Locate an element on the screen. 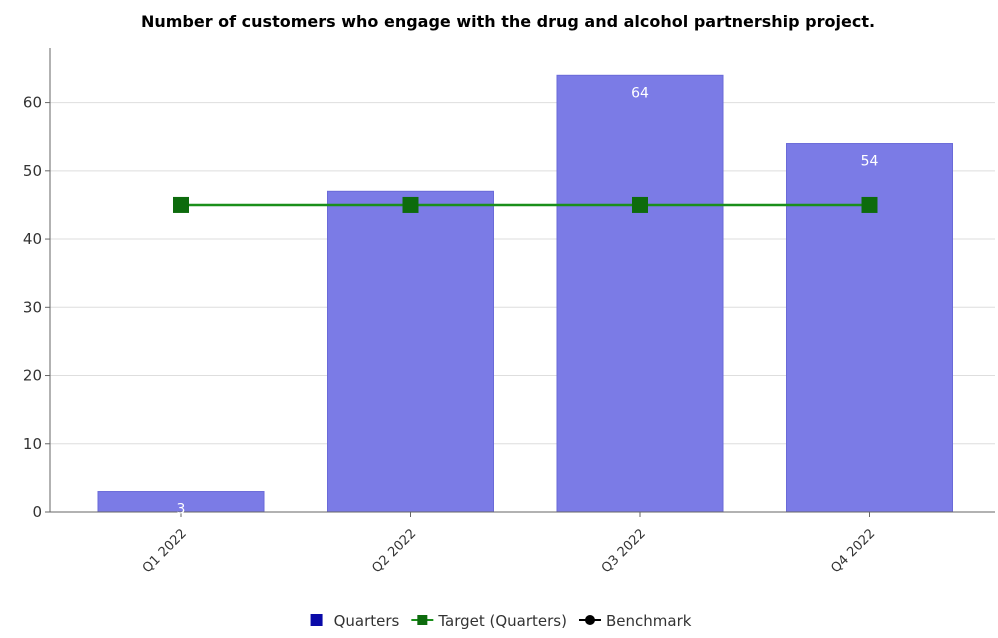 Image resolution: width=998 pixels, height=638 pixels. legend-label: Quarters is located at coordinates (367, 621).